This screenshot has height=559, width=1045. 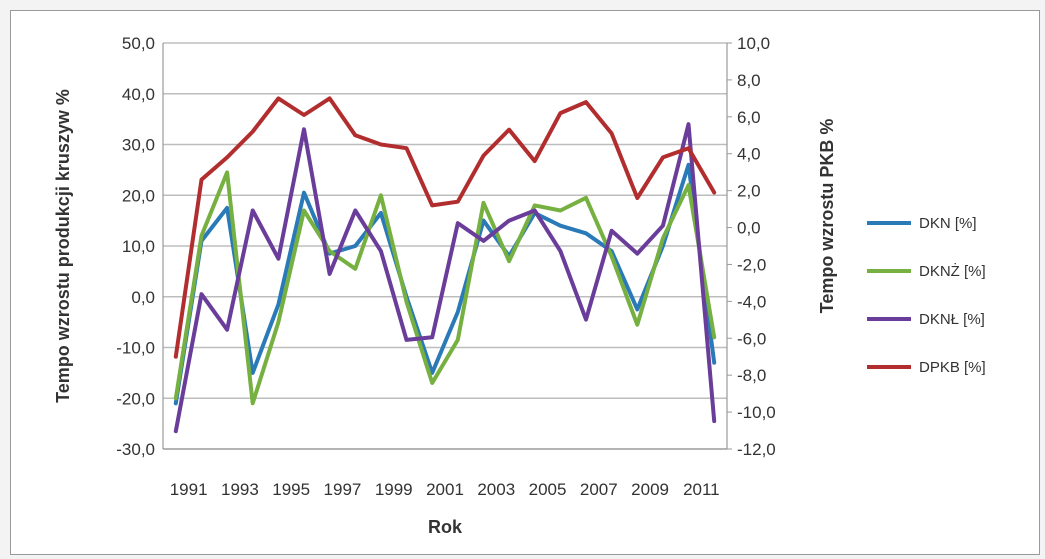 What do you see at coordinates (189, 489) in the screenshot?
I see `x-tick-label: 1991` at bounding box center [189, 489].